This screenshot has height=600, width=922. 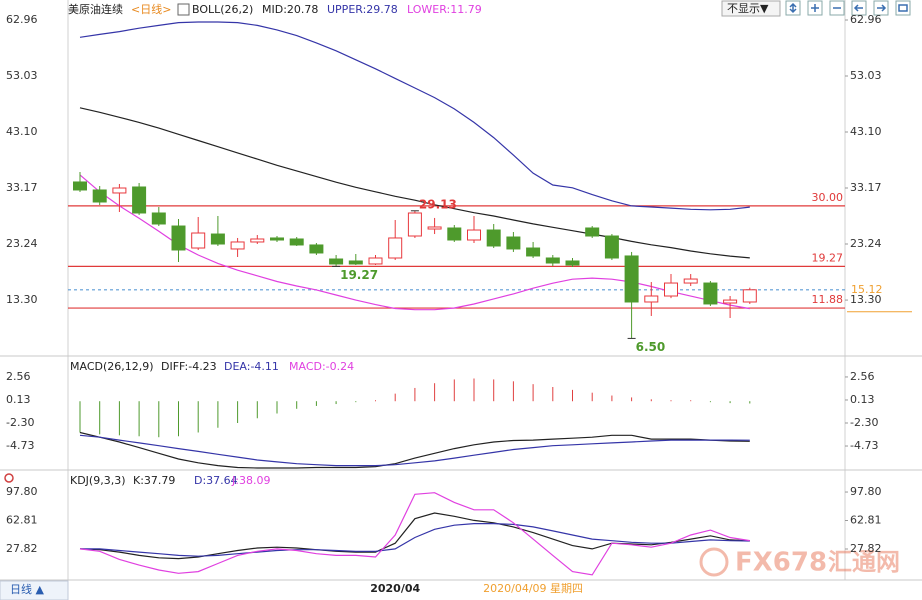 I want to click on y-tick-label: 62.81, so click(x=22, y=520).